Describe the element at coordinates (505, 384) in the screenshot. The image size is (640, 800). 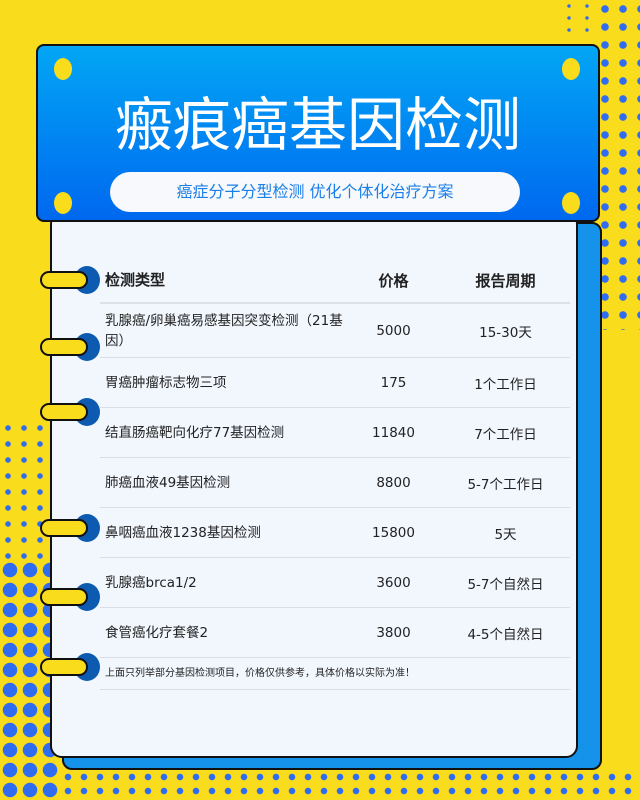
I see `cell-period: 1个工作日` at that location.